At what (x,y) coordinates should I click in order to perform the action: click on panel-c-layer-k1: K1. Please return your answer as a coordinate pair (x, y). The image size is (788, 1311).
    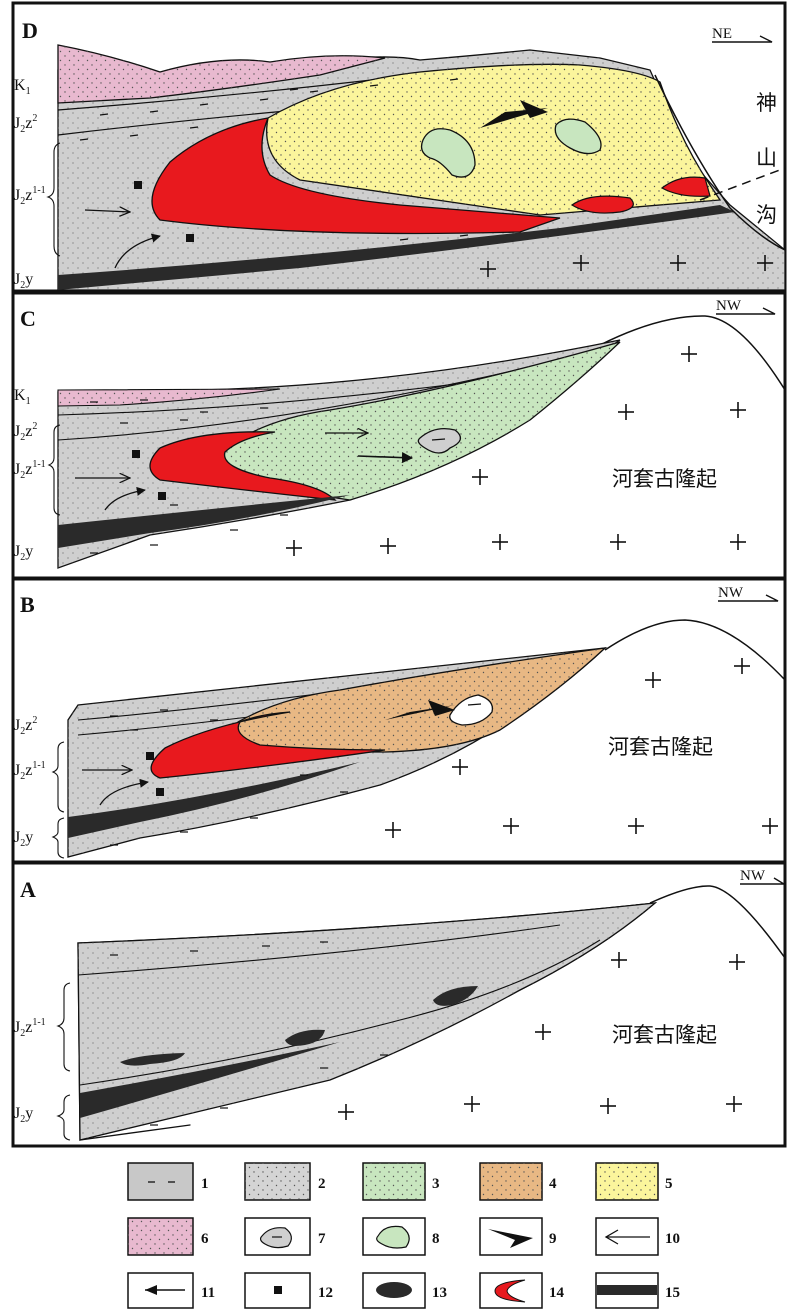
    Looking at the image, I should click on (22, 397).